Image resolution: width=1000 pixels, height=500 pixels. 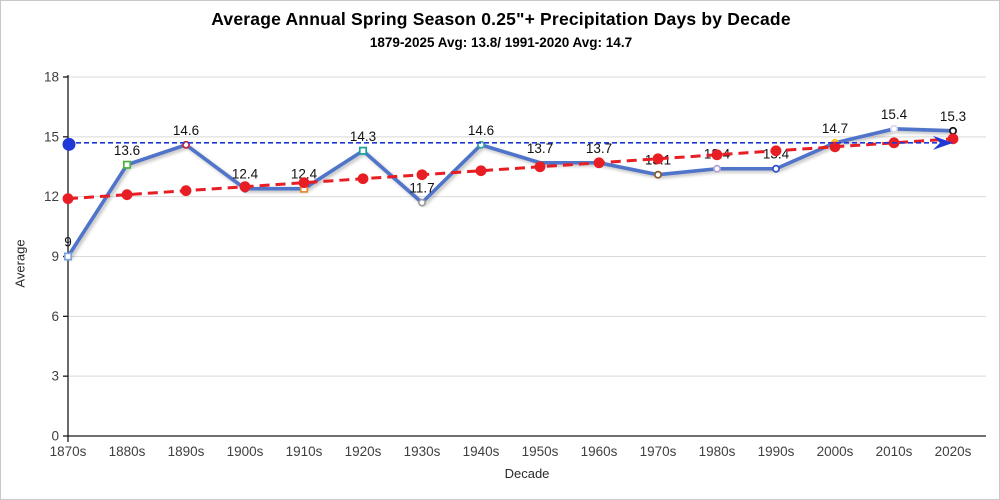 I want to click on x-tick-label: 1880s, so click(x=127, y=451).